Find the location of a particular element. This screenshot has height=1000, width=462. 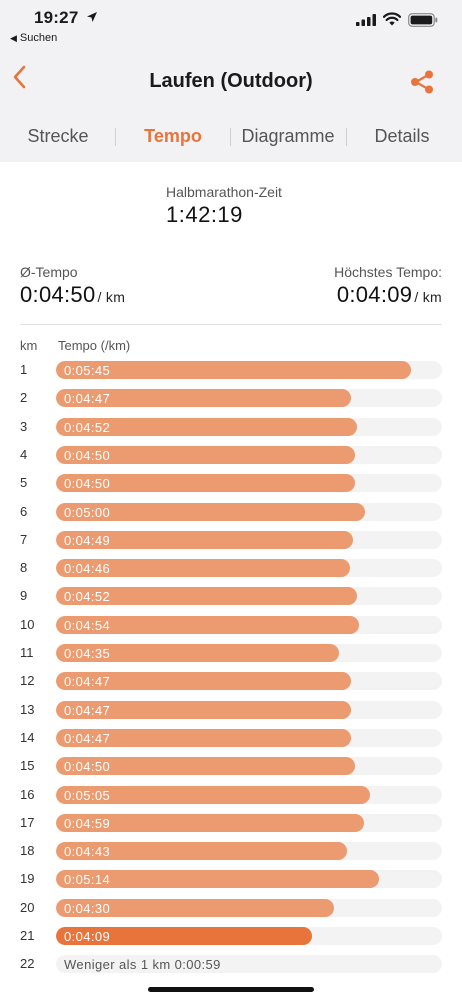

tab-bar: Strecke Tempo Diagramme Details is located at coordinates (231, 137).